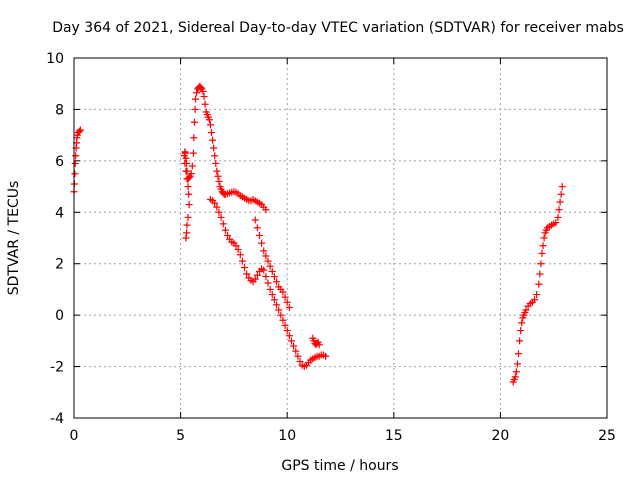  I want to click on x-tick-label: 0, so click(74, 436).